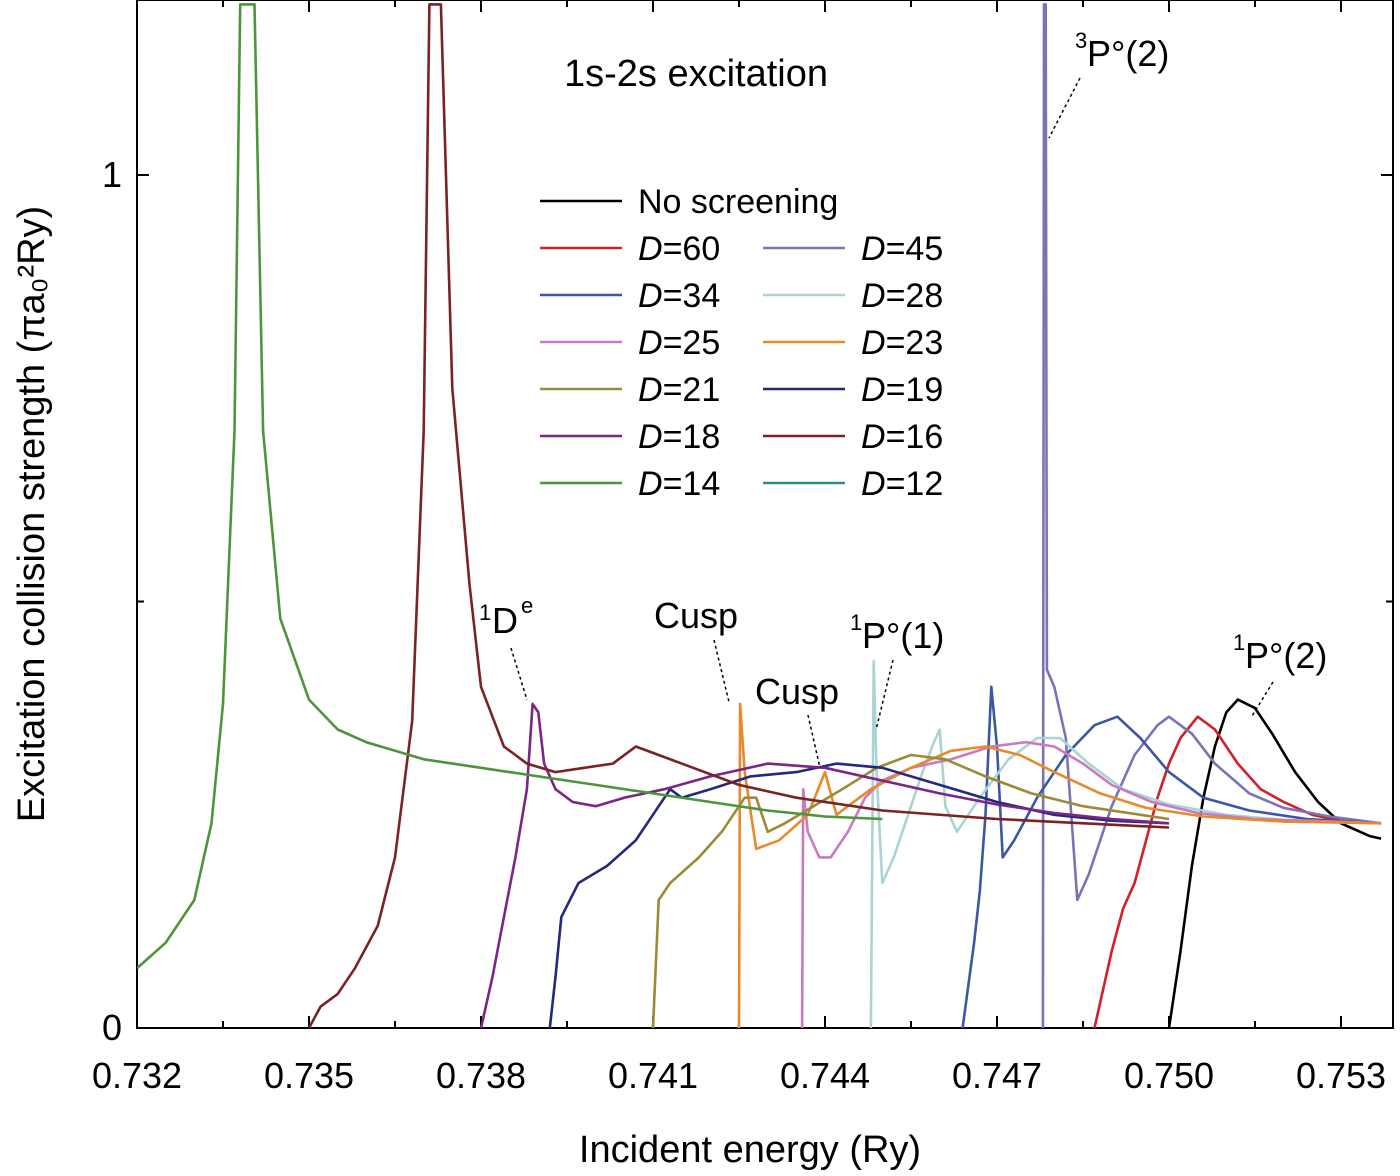  Describe the element at coordinates (137, 1075) in the screenshot. I see `x-tick-label: 0.732` at that location.